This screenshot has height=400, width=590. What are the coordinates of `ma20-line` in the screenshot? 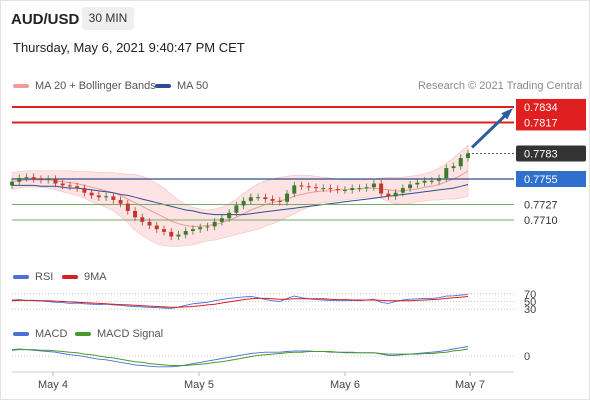 It's located at (240, 198).